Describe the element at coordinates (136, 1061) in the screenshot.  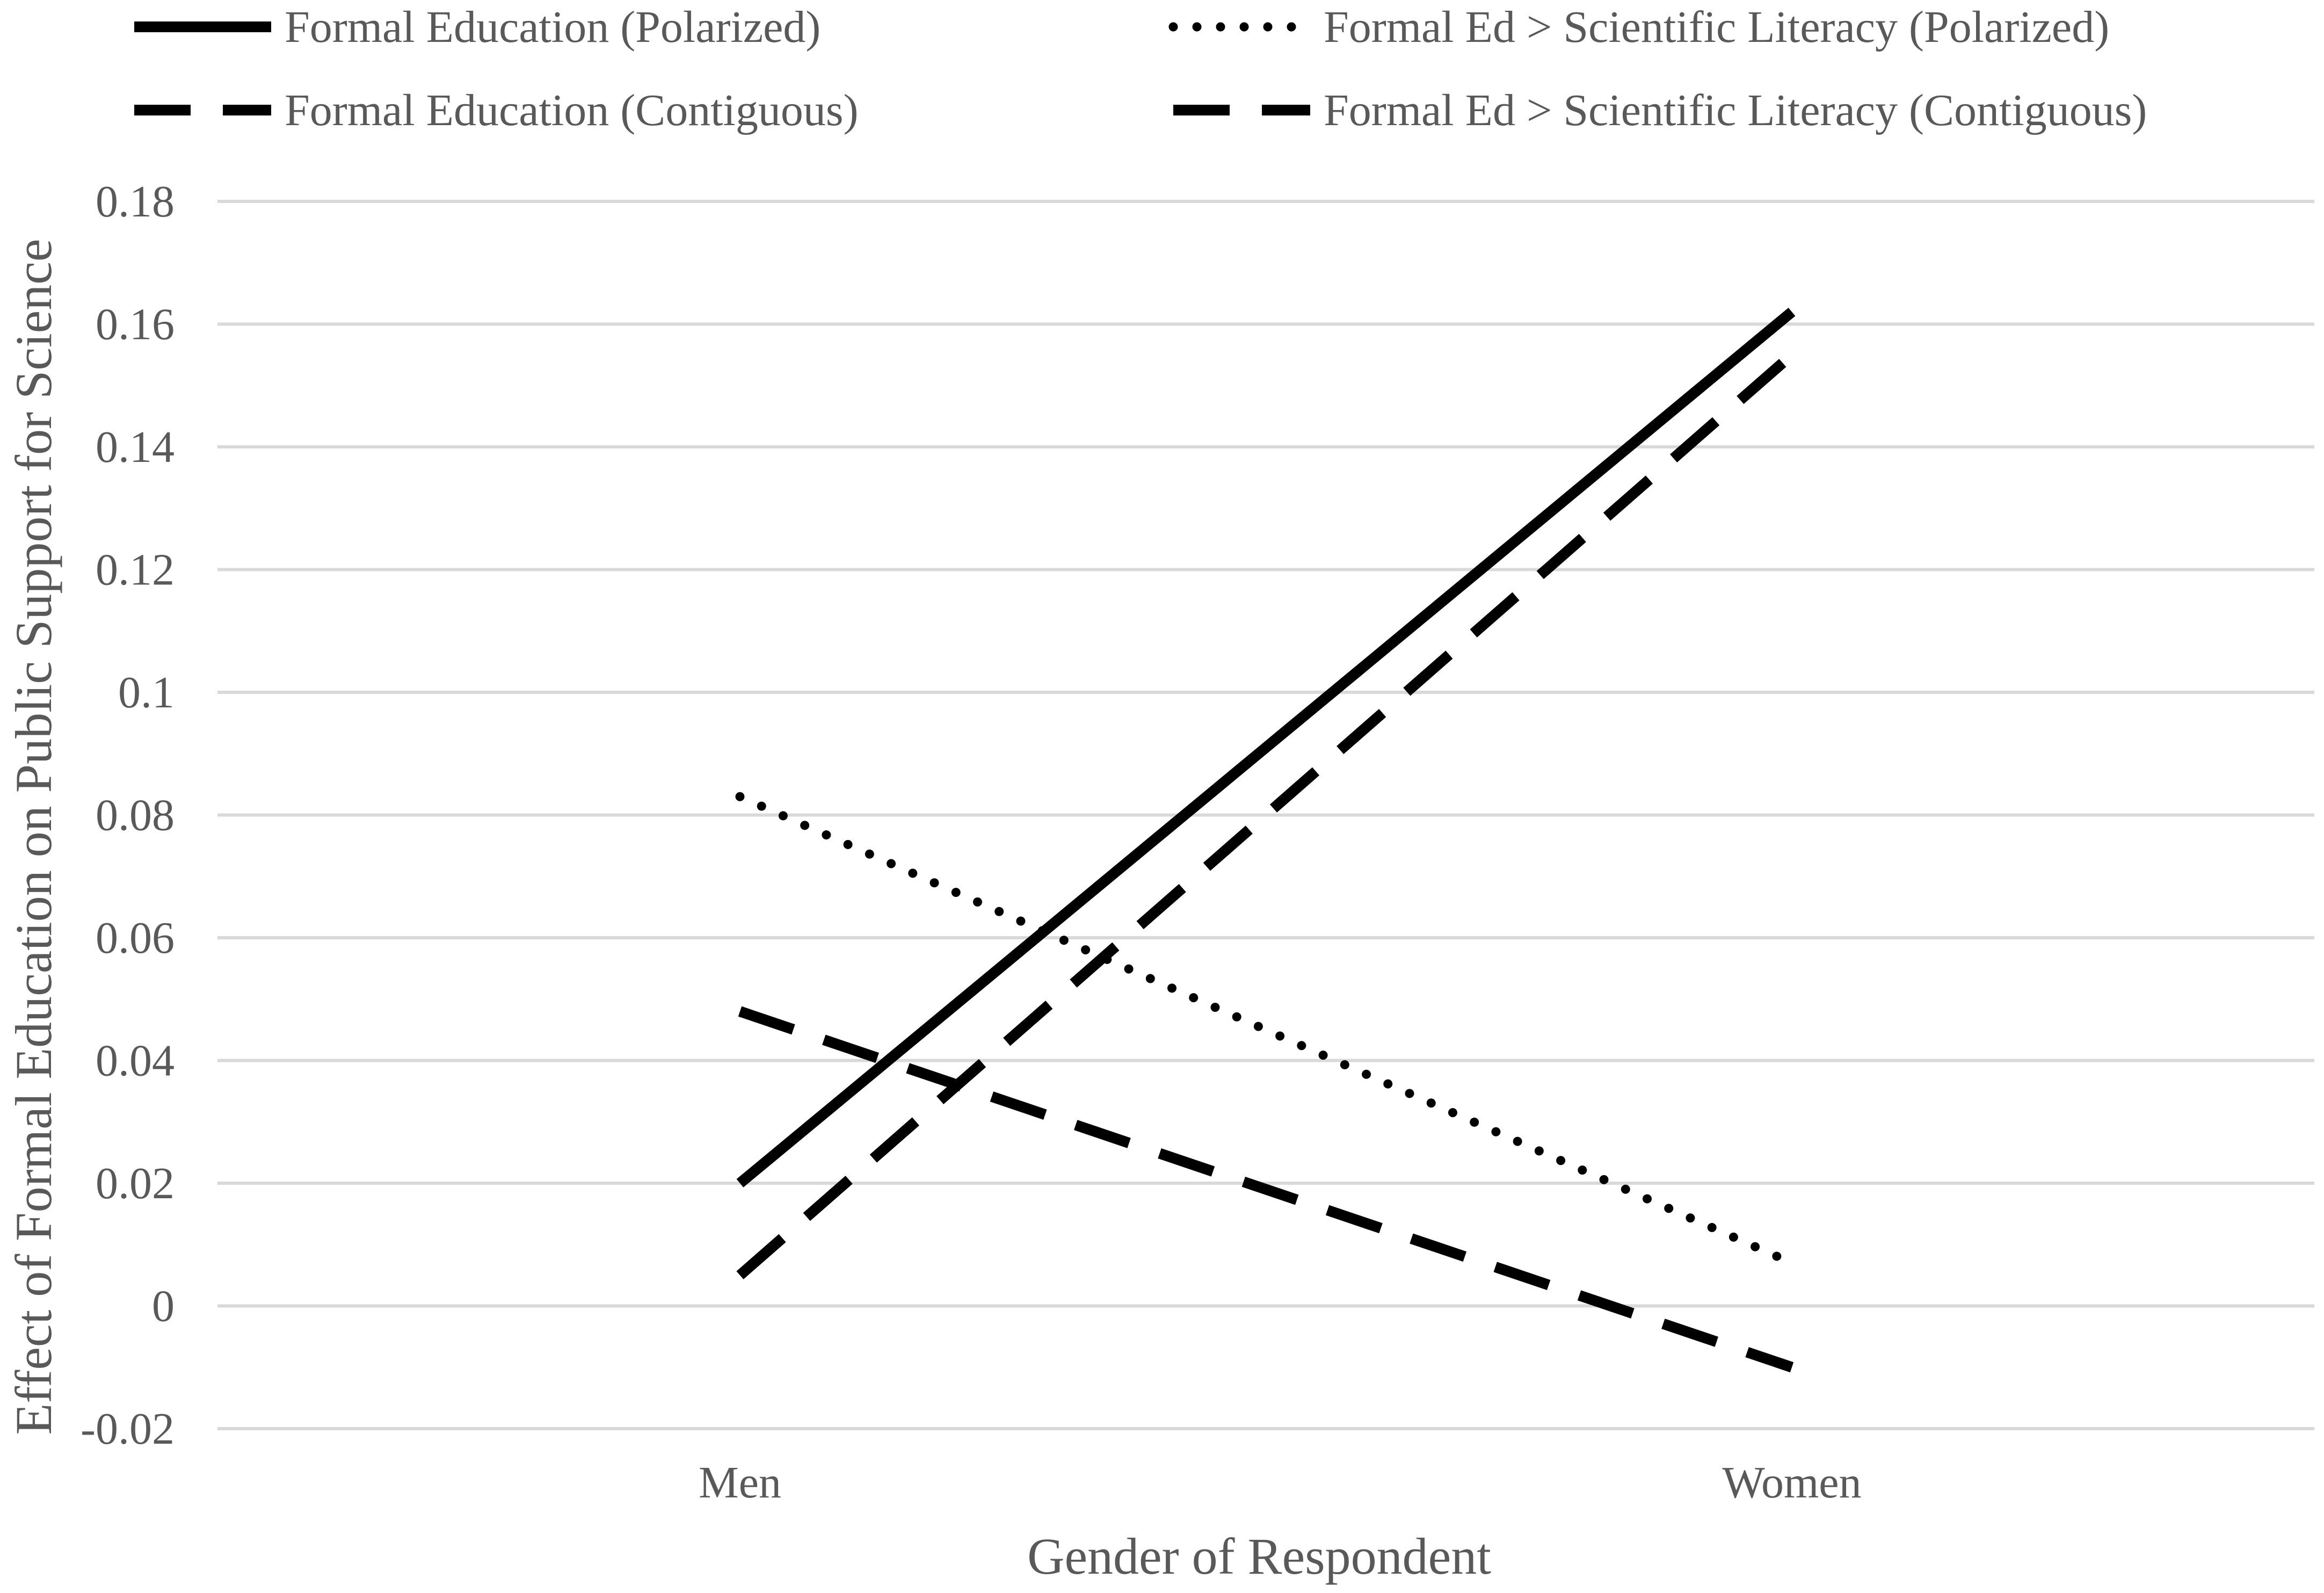
I see `y-tick-label: 0.04` at that location.